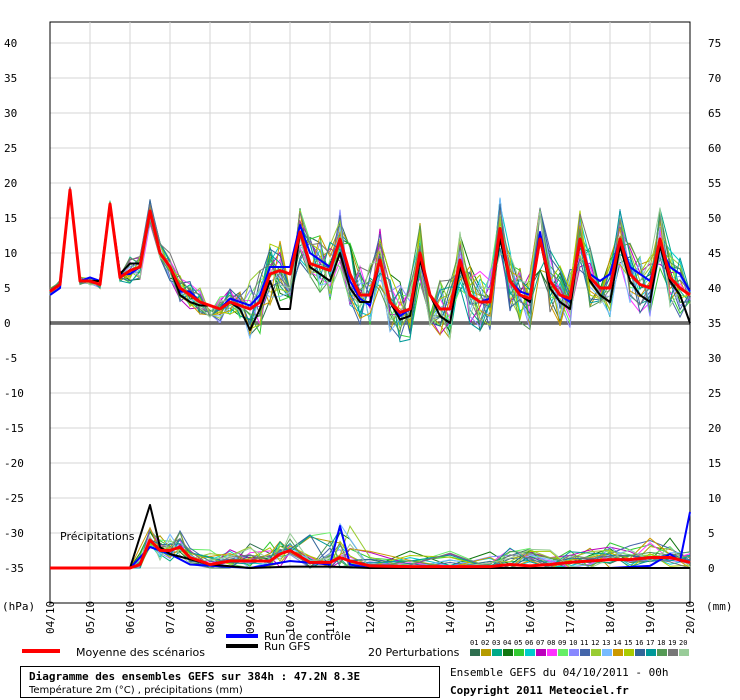 The image size is (740, 700). What do you see at coordinates (10, 78) in the screenshot?
I see `left-tick-label: 35` at bounding box center [10, 78].